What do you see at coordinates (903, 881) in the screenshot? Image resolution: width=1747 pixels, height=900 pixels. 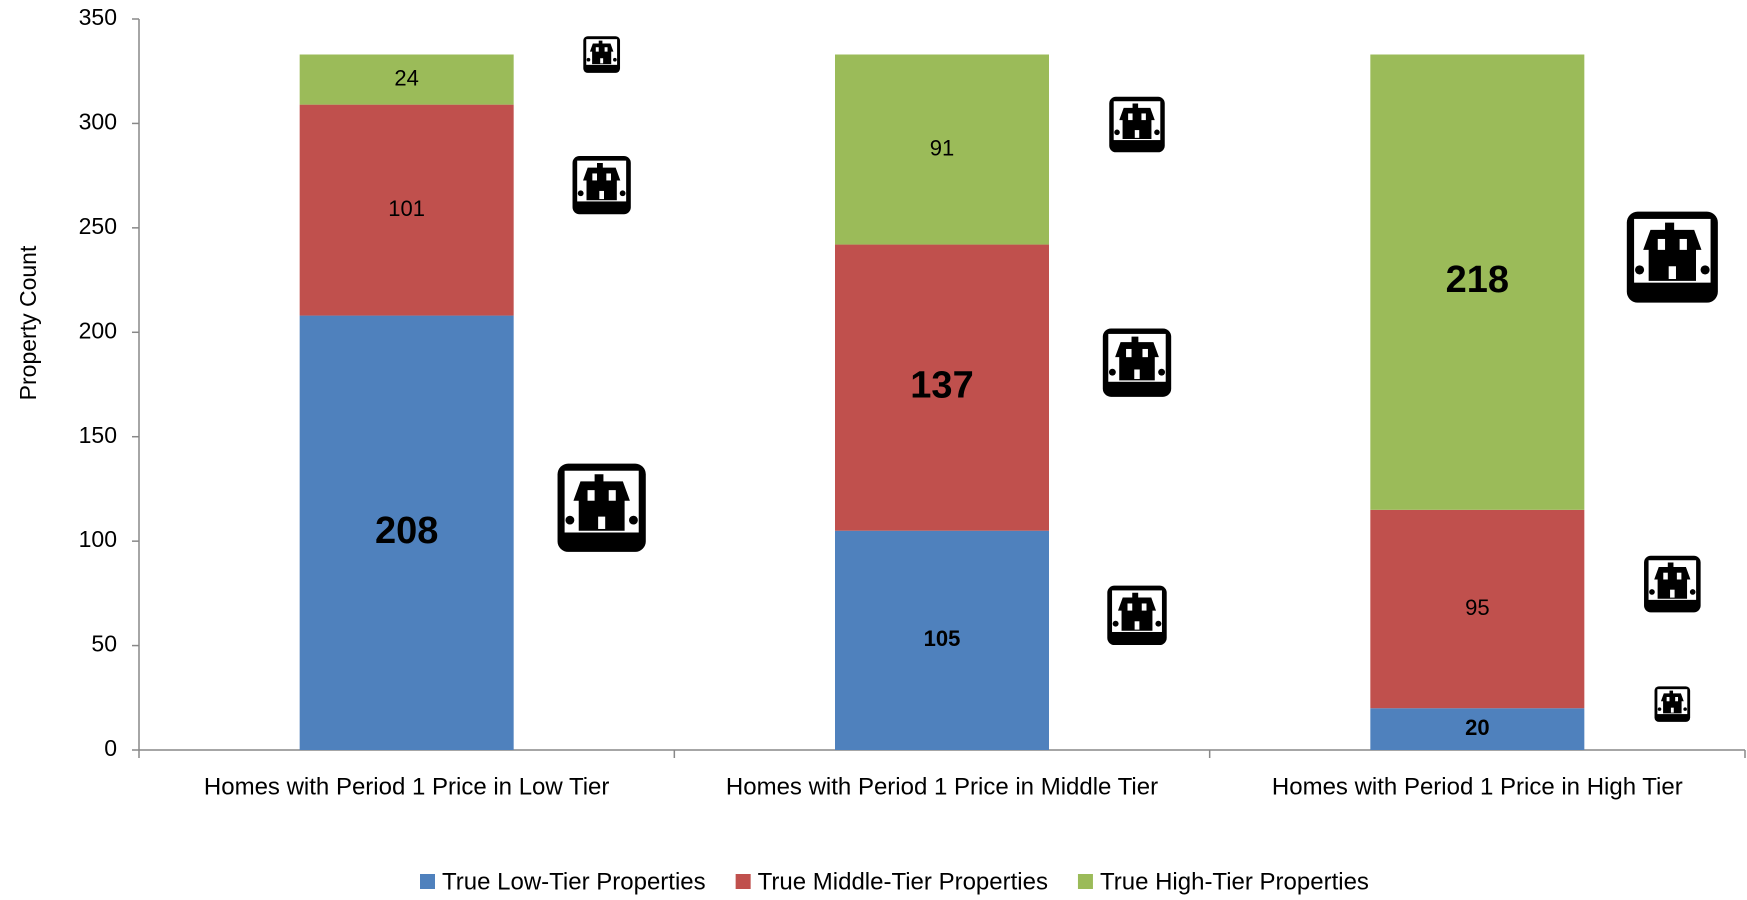 I see `legend-label: True Middle-Tier Properties` at bounding box center [903, 881].